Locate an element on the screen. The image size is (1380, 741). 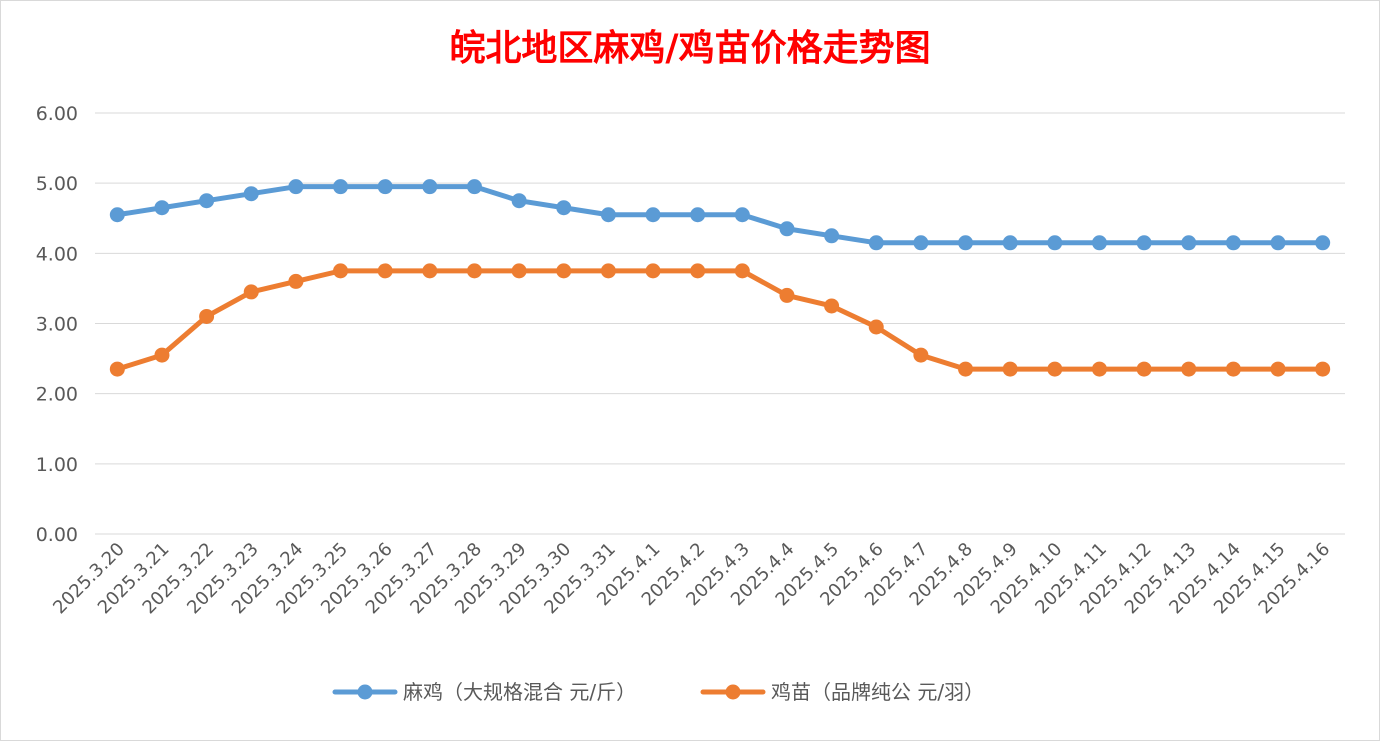
y-tick-label: 1.00 is located at coordinates (57, 465).